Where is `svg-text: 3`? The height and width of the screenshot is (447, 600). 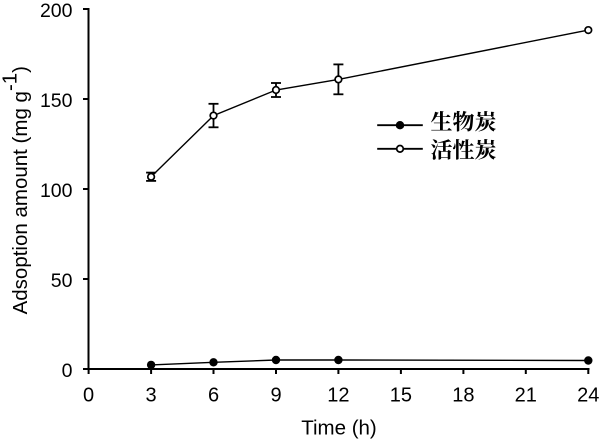
svg-text: 3 is located at coordinates (151, 395).